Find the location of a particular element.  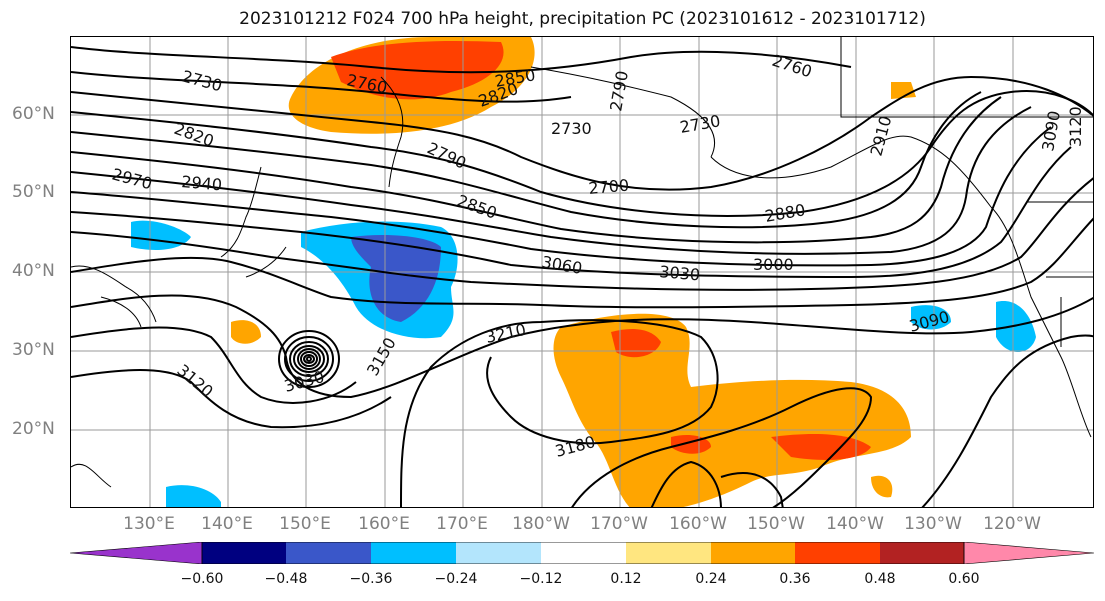

contour-label: 2970 is located at coordinates (132, 179).